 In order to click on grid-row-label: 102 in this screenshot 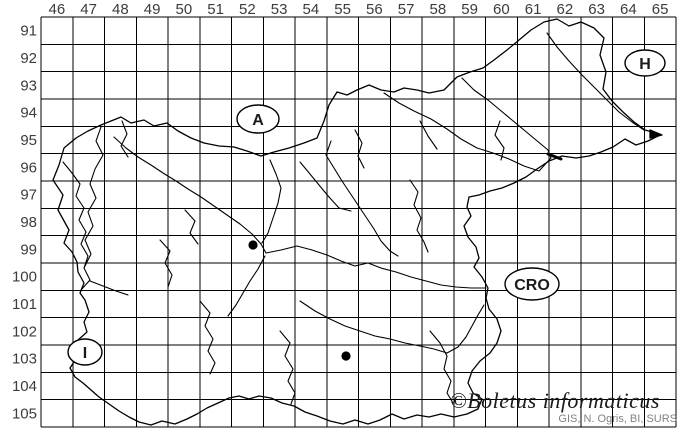, I will do `click(24, 331)`.